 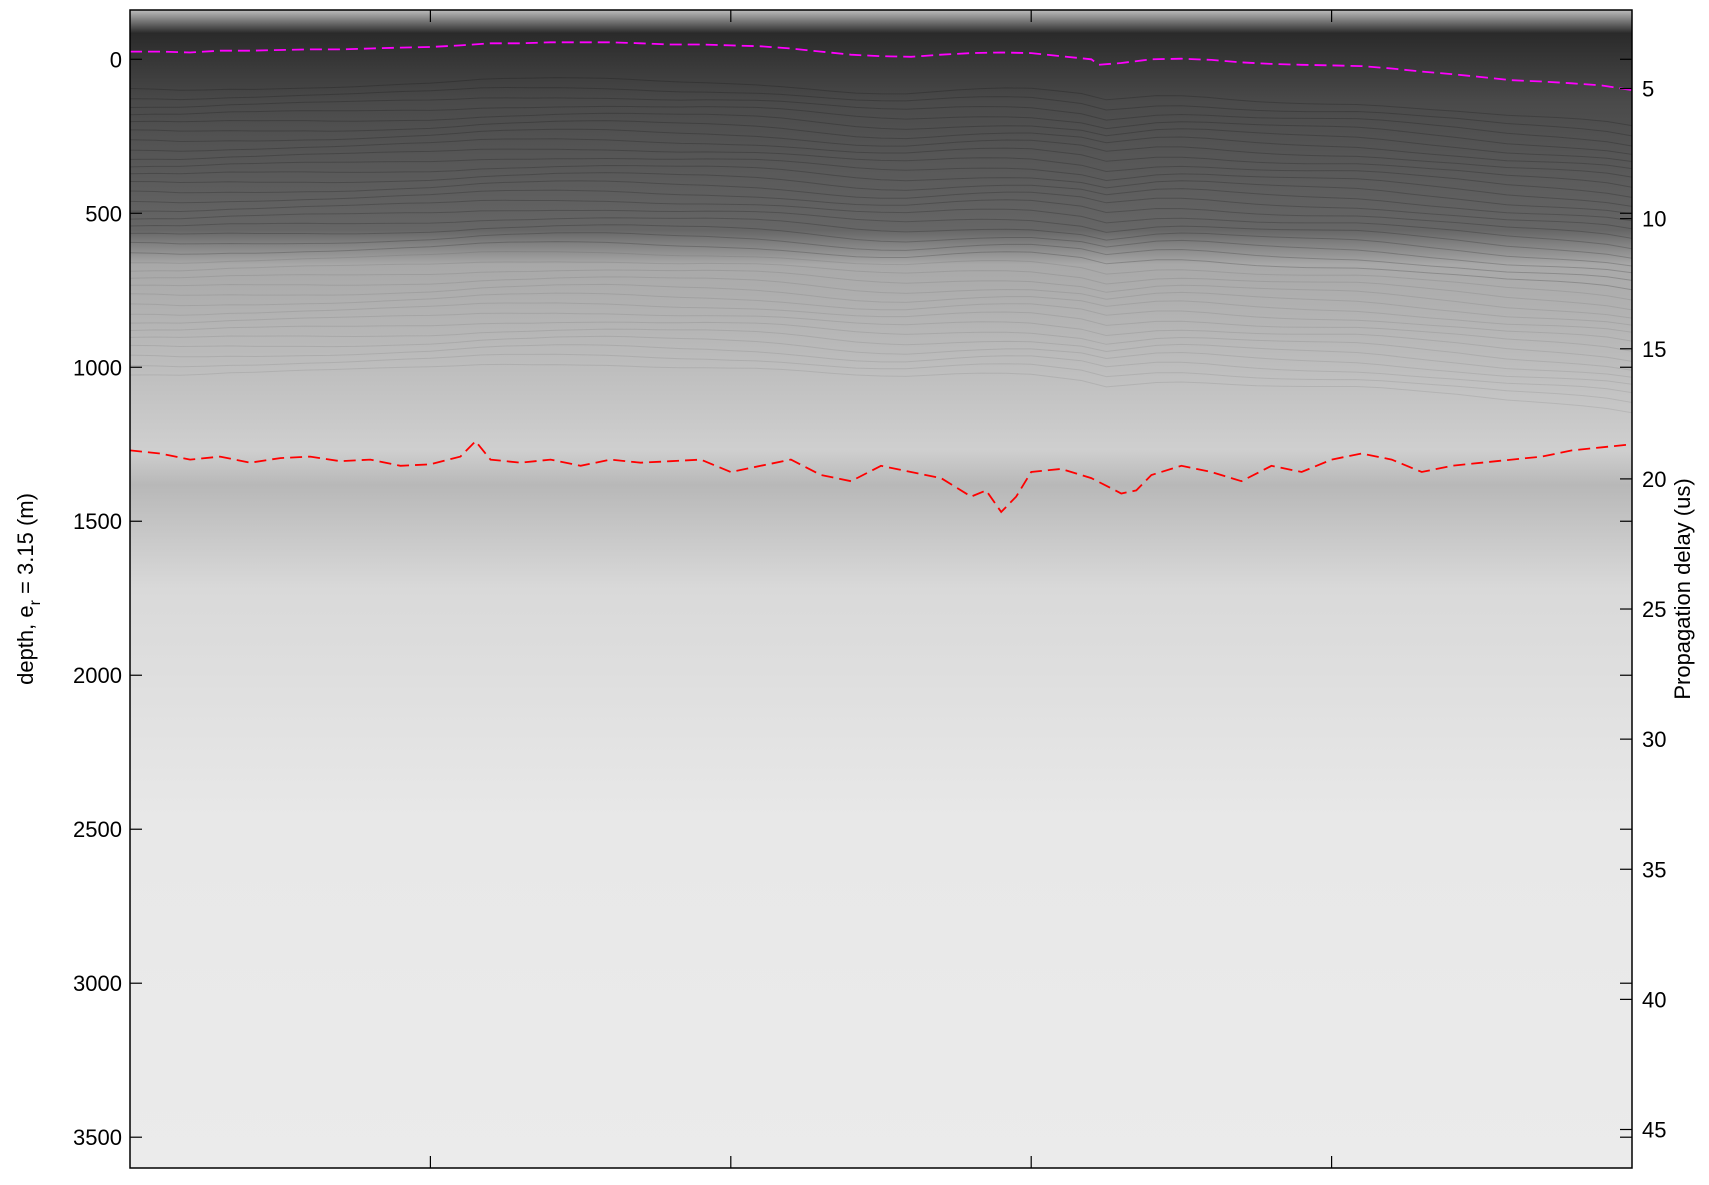 I want to click on y-axis-label: depth, er = 3.15 (m), so click(x=28, y=589).